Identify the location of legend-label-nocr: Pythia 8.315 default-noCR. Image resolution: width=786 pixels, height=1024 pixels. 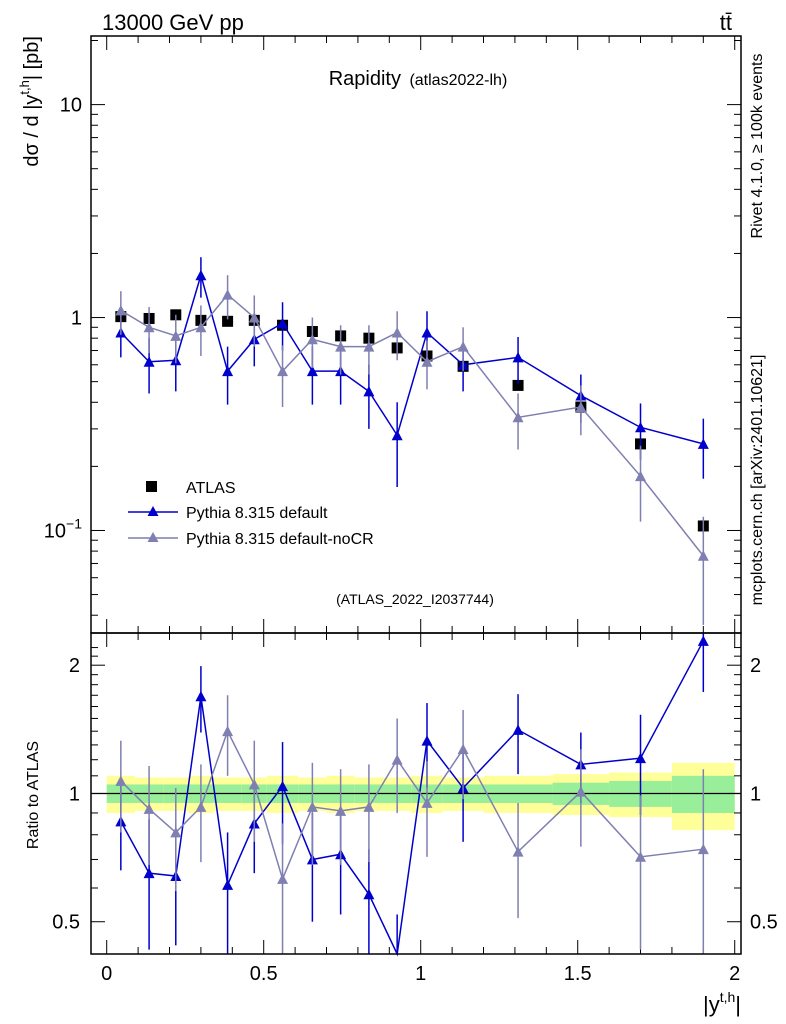
(280, 539).